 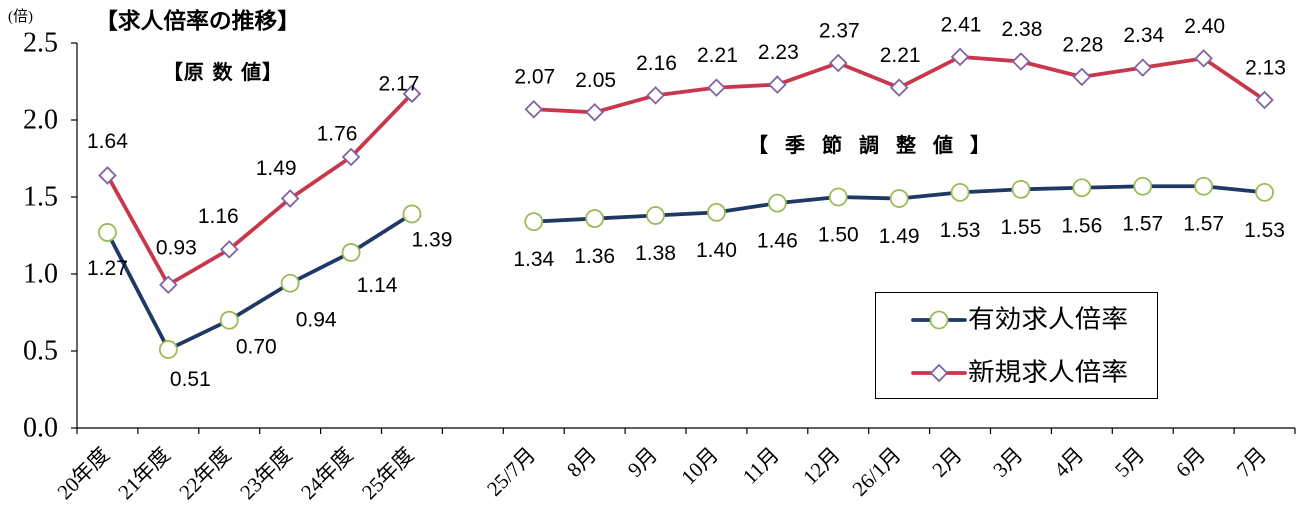 I want to click on x-tick-label: 26/1月, so click(x=876, y=472).